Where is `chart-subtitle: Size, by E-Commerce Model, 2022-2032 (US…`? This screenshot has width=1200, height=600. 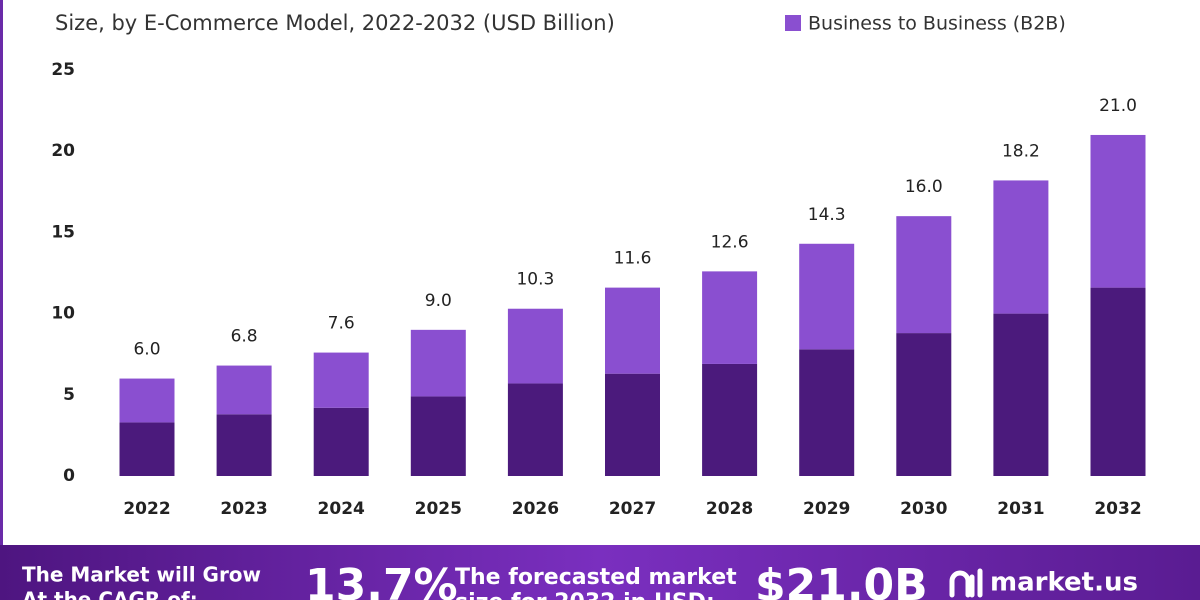
chart-subtitle: Size, by E-Commerce Model, 2022-2032 (US… is located at coordinates (335, 23).